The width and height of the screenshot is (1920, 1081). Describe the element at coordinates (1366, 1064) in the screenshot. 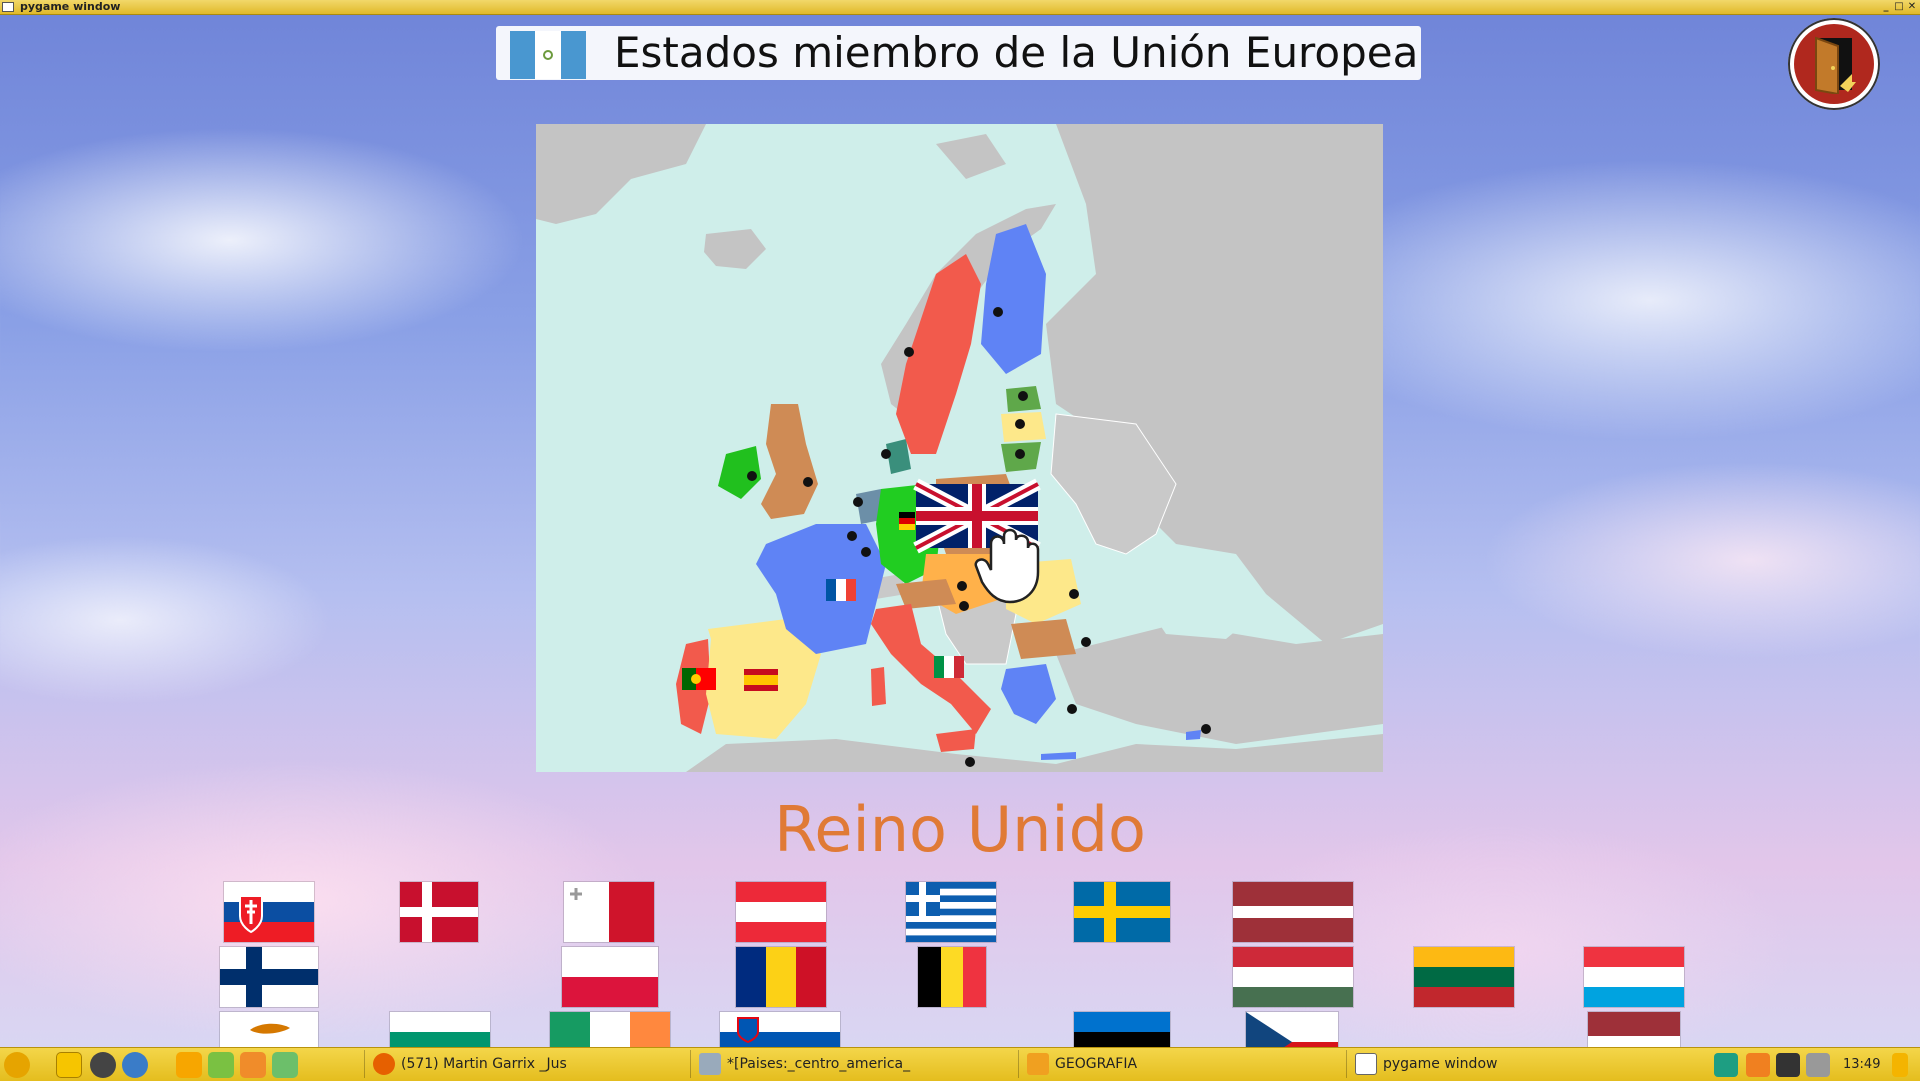

I see `window-icon` at that location.